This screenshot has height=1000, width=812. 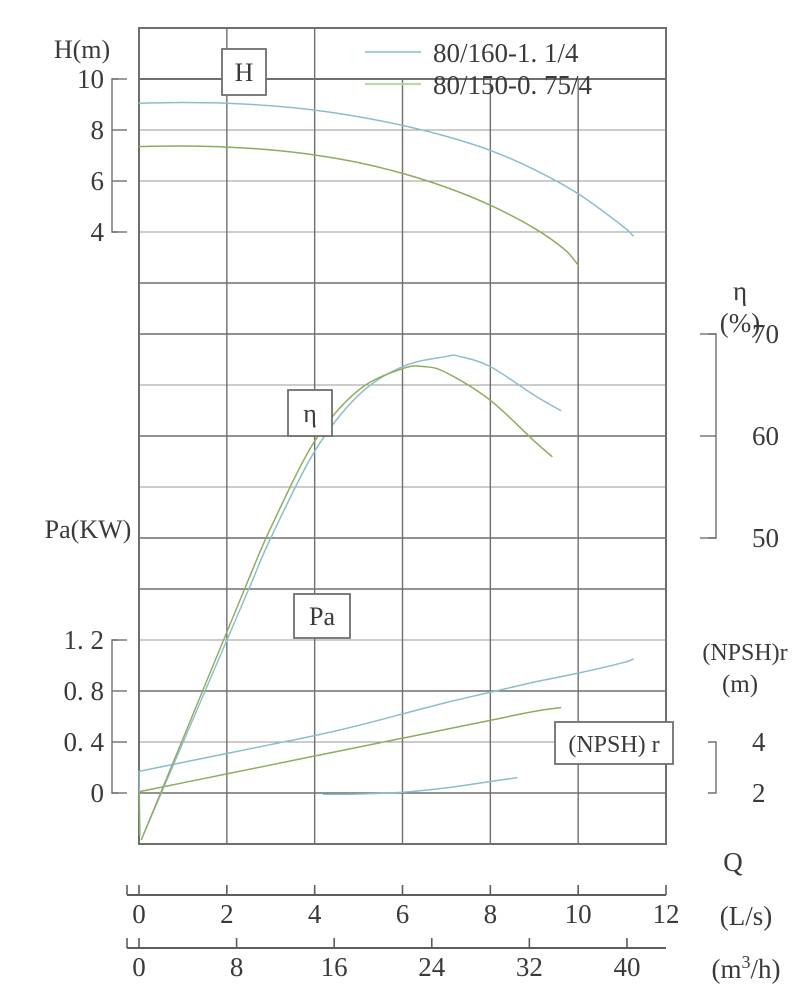 I want to click on curve-npsh-s0, so click(x=420, y=786).